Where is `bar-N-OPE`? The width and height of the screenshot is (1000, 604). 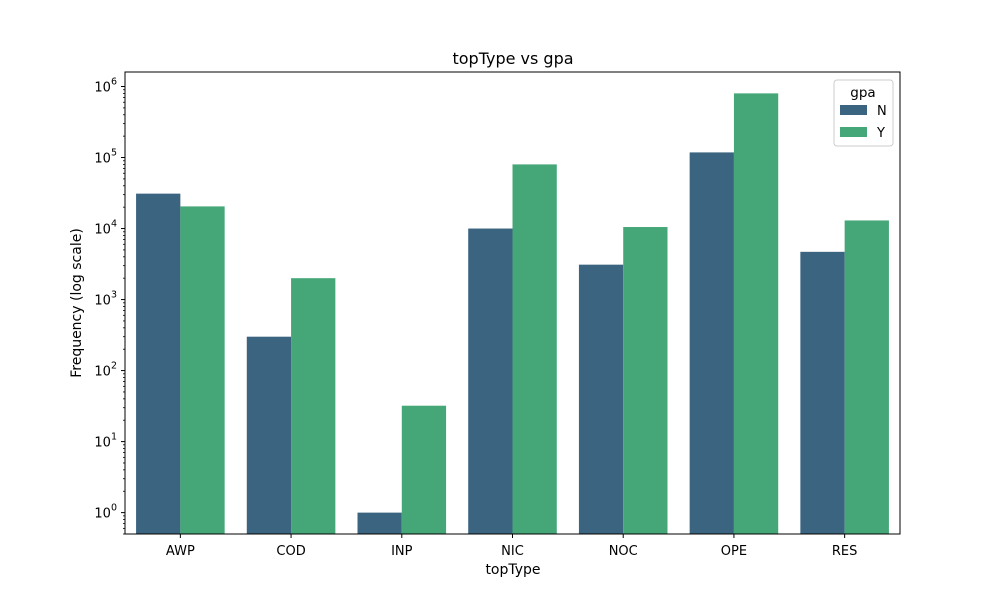 bar-N-OPE is located at coordinates (711, 343).